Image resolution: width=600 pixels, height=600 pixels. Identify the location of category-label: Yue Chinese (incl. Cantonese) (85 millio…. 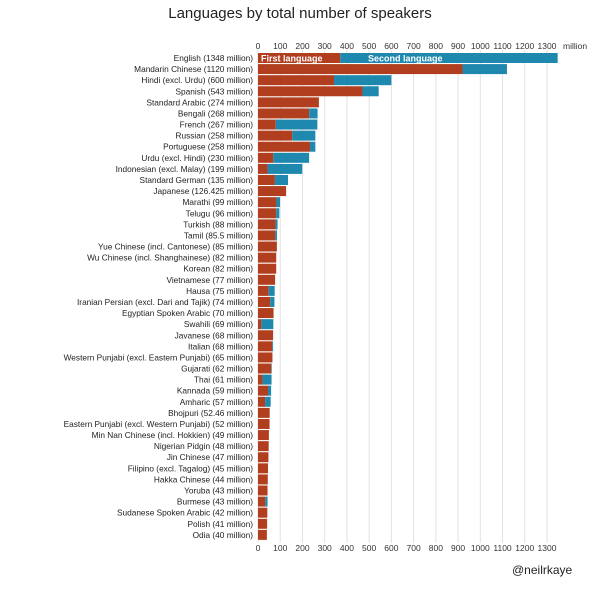
(175, 247).